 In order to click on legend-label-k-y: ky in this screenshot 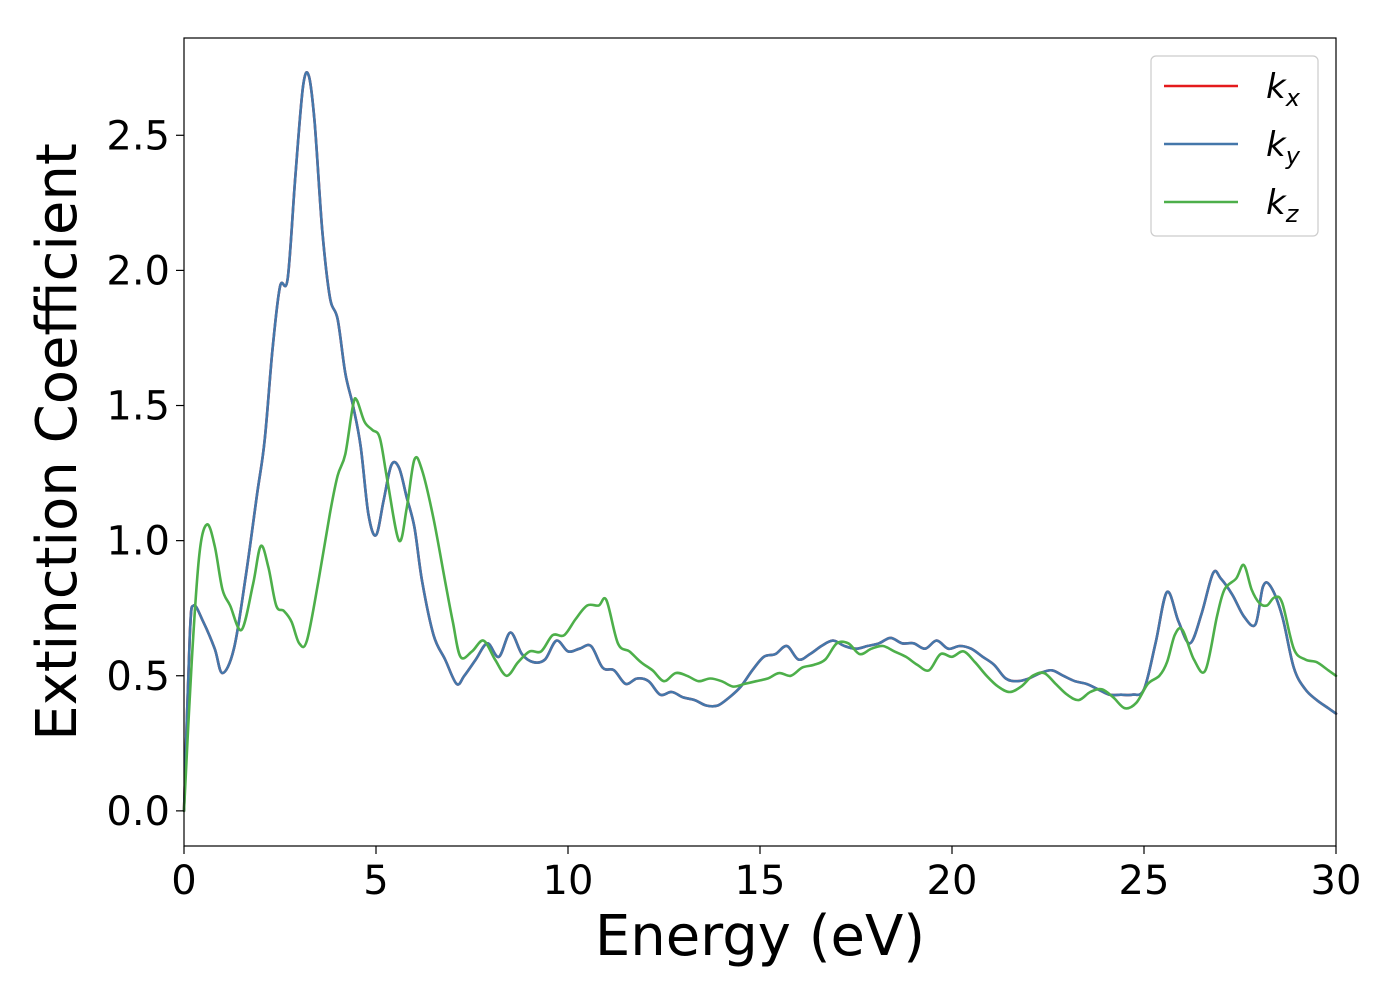, I will do `click(1283, 147)`.